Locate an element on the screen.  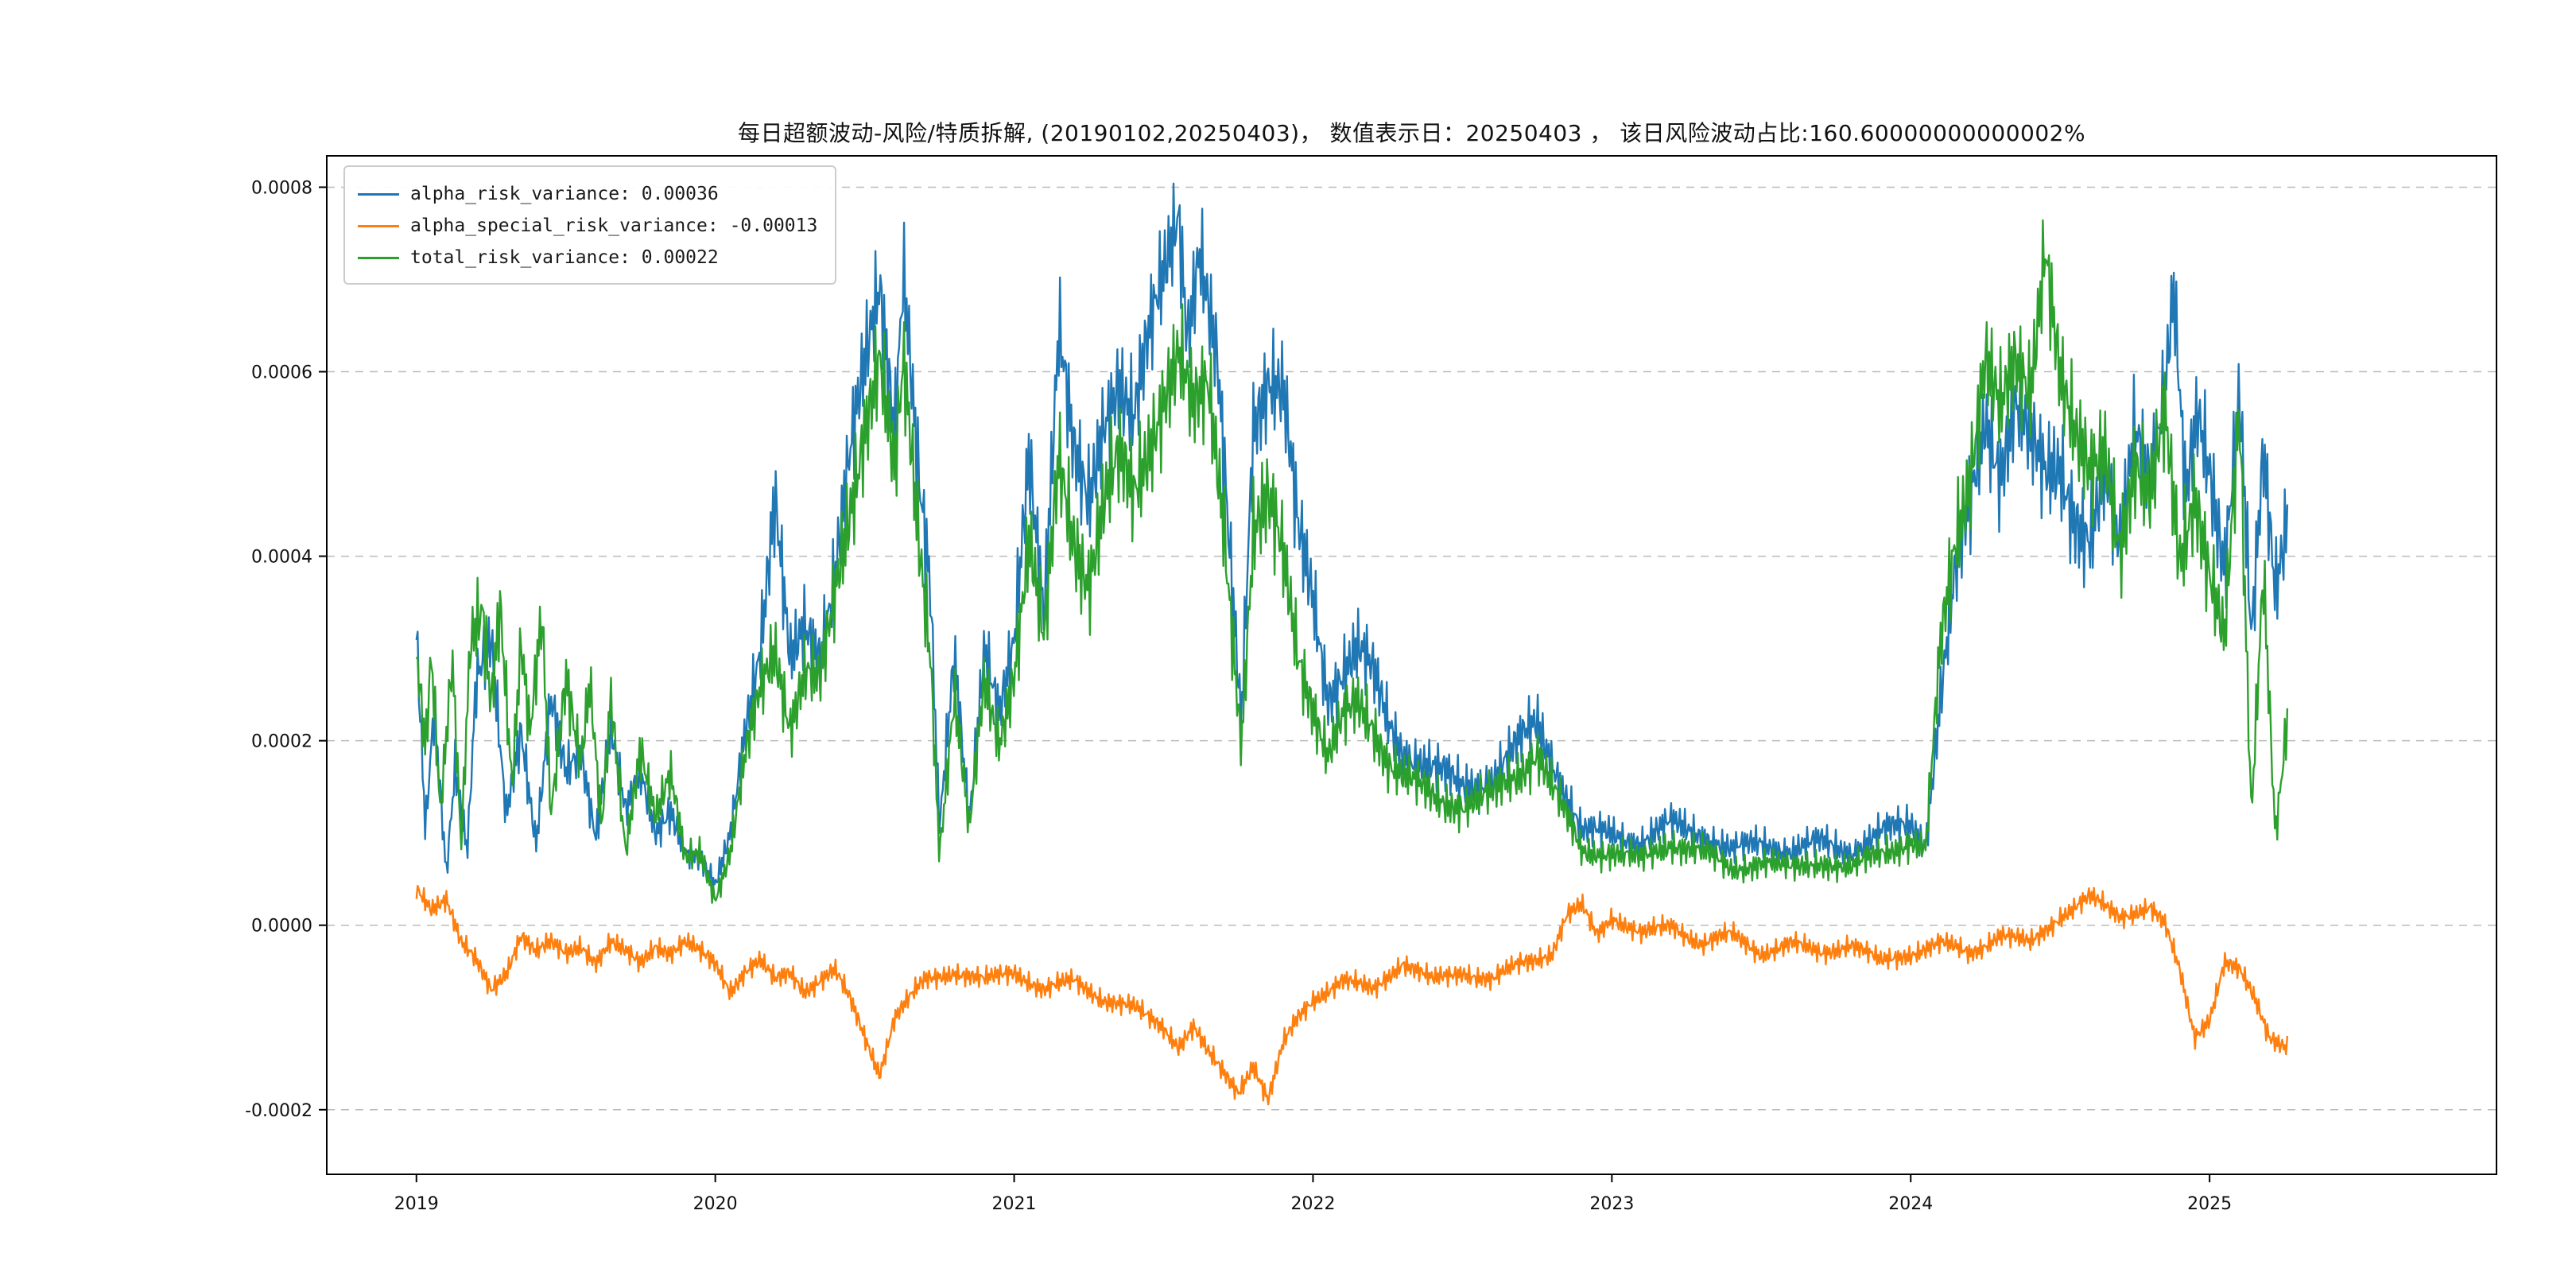
legend-item-total-risk-variance: total_risk_variance: 0.00022 is located at coordinates (587, 258).